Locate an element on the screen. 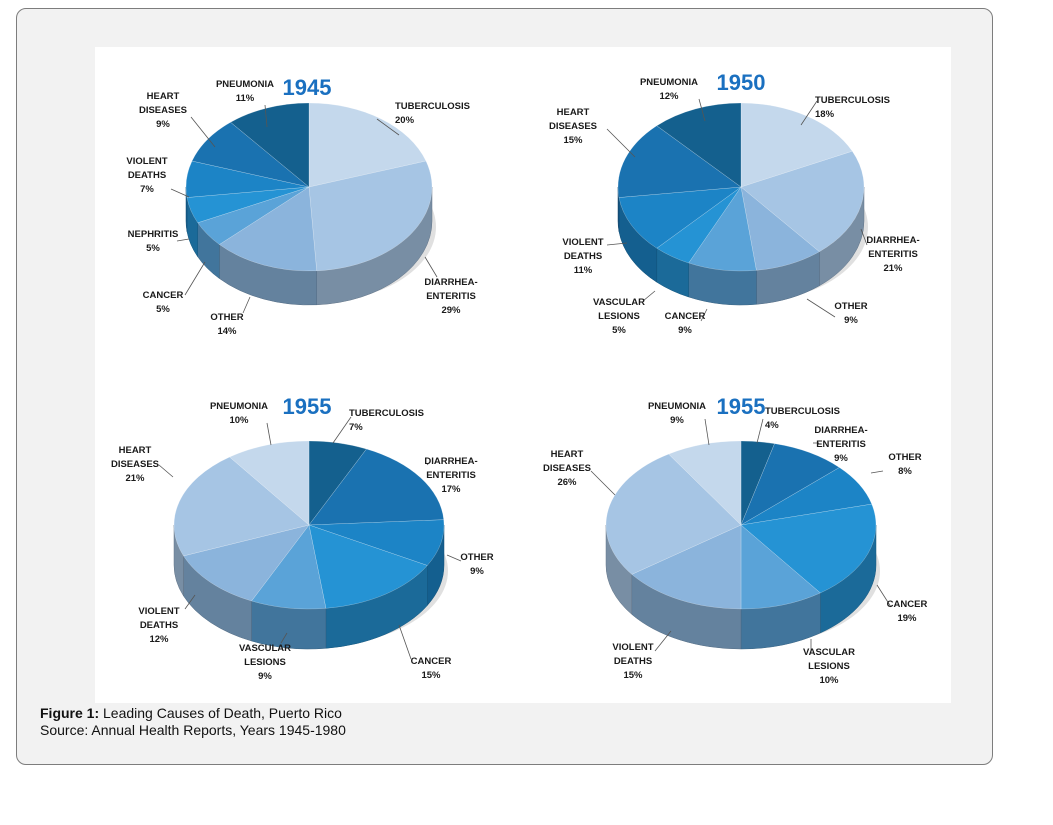  slice-value: 5% is located at coordinates (163, 309).